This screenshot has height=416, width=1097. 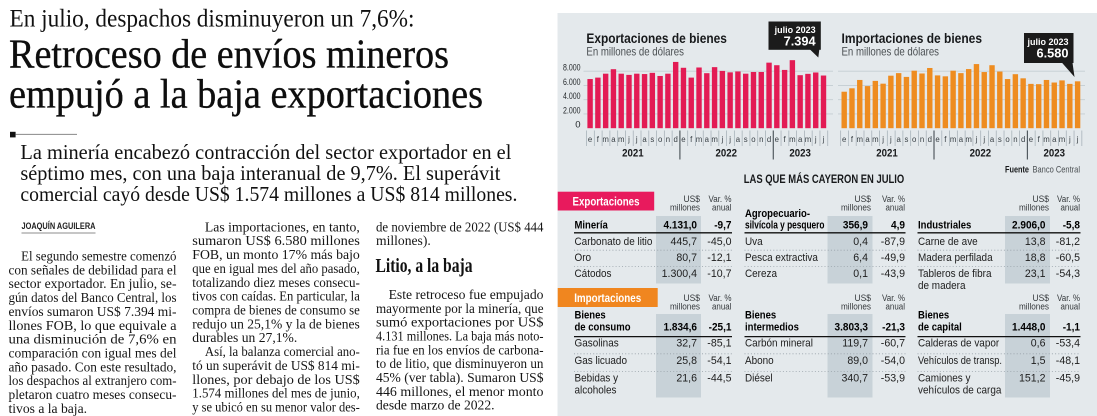 What do you see at coordinates (719, 361) in the screenshot?
I see `svg-text: -54,1` at bounding box center [719, 361].